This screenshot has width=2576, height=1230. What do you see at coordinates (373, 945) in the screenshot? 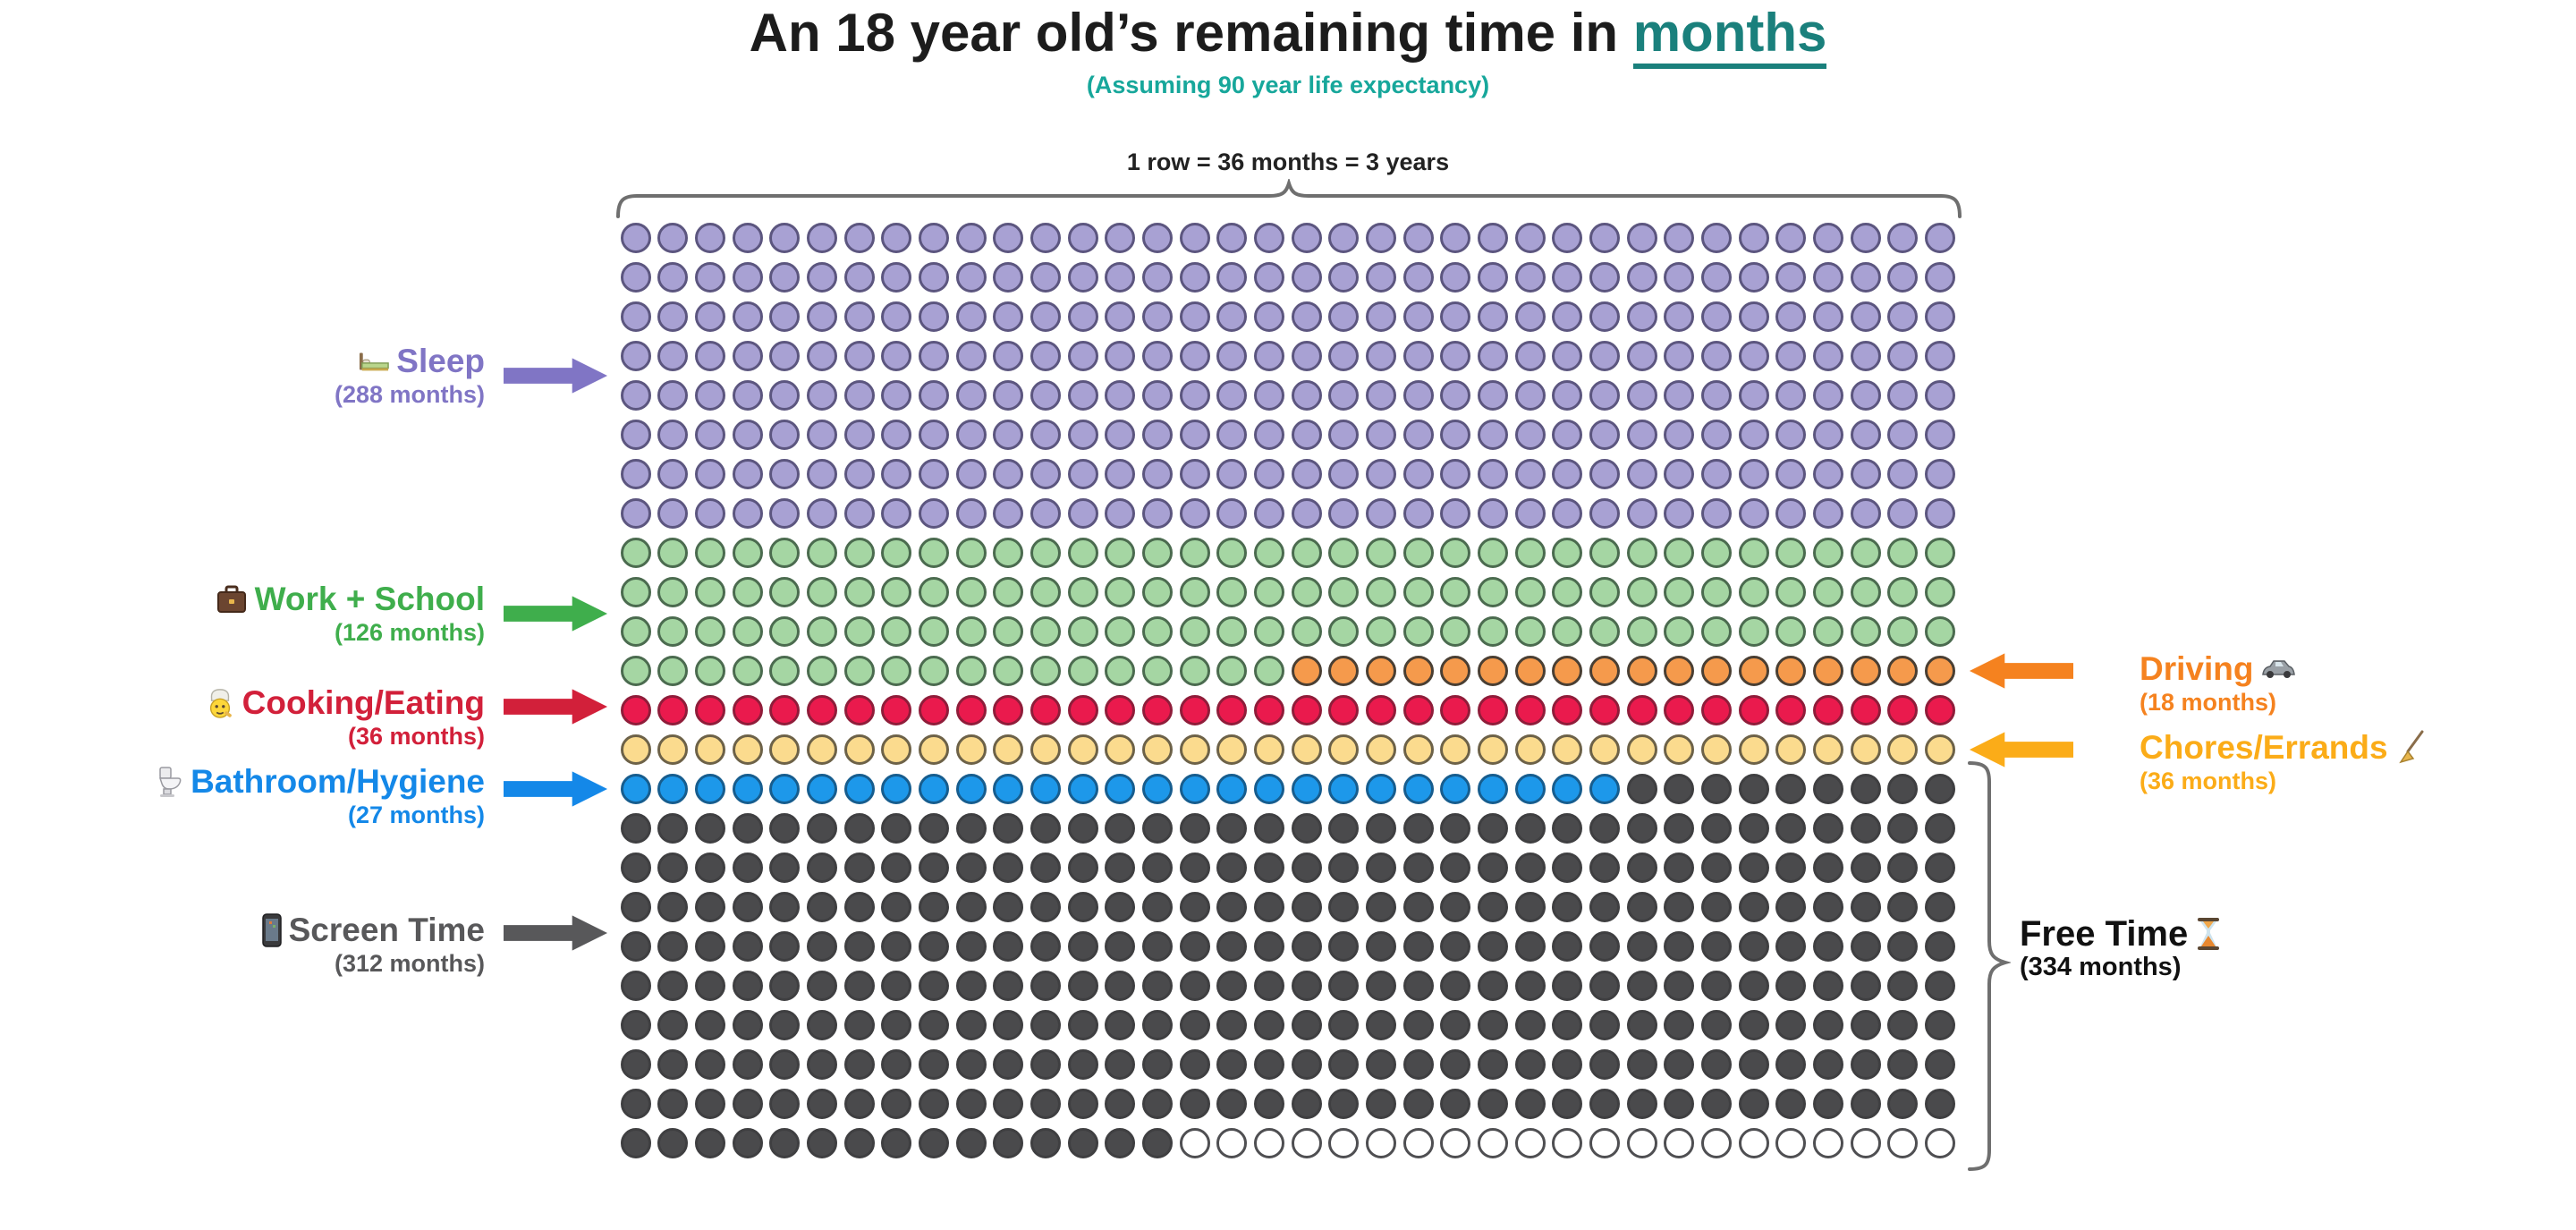
I see `label-screen: Screen Time (312 months)` at bounding box center [373, 945].